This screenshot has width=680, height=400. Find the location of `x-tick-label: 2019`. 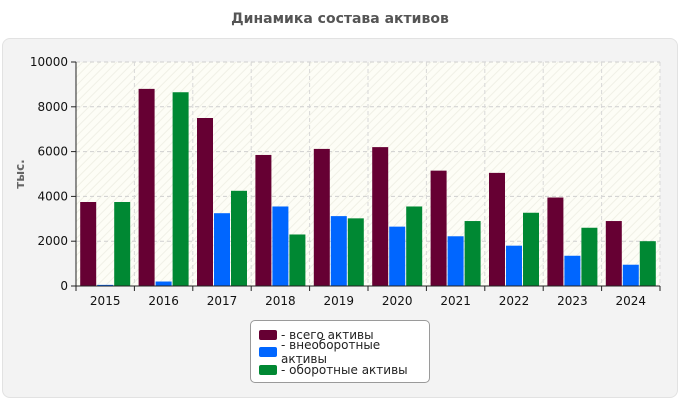

x-tick-label: 2019 is located at coordinates (339, 301).